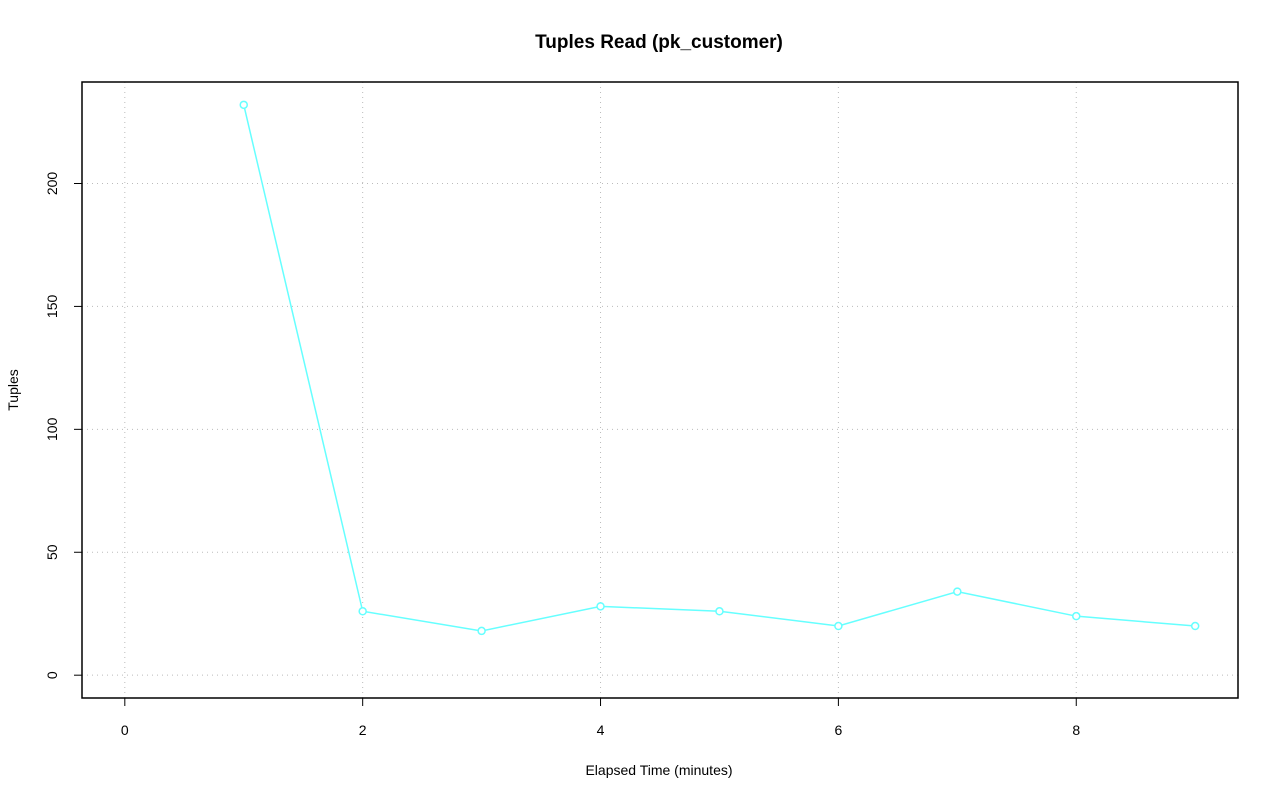 This screenshot has height=801, width=1280. What do you see at coordinates (13, 390) in the screenshot?
I see `y-axis-label: Tuples` at bounding box center [13, 390].